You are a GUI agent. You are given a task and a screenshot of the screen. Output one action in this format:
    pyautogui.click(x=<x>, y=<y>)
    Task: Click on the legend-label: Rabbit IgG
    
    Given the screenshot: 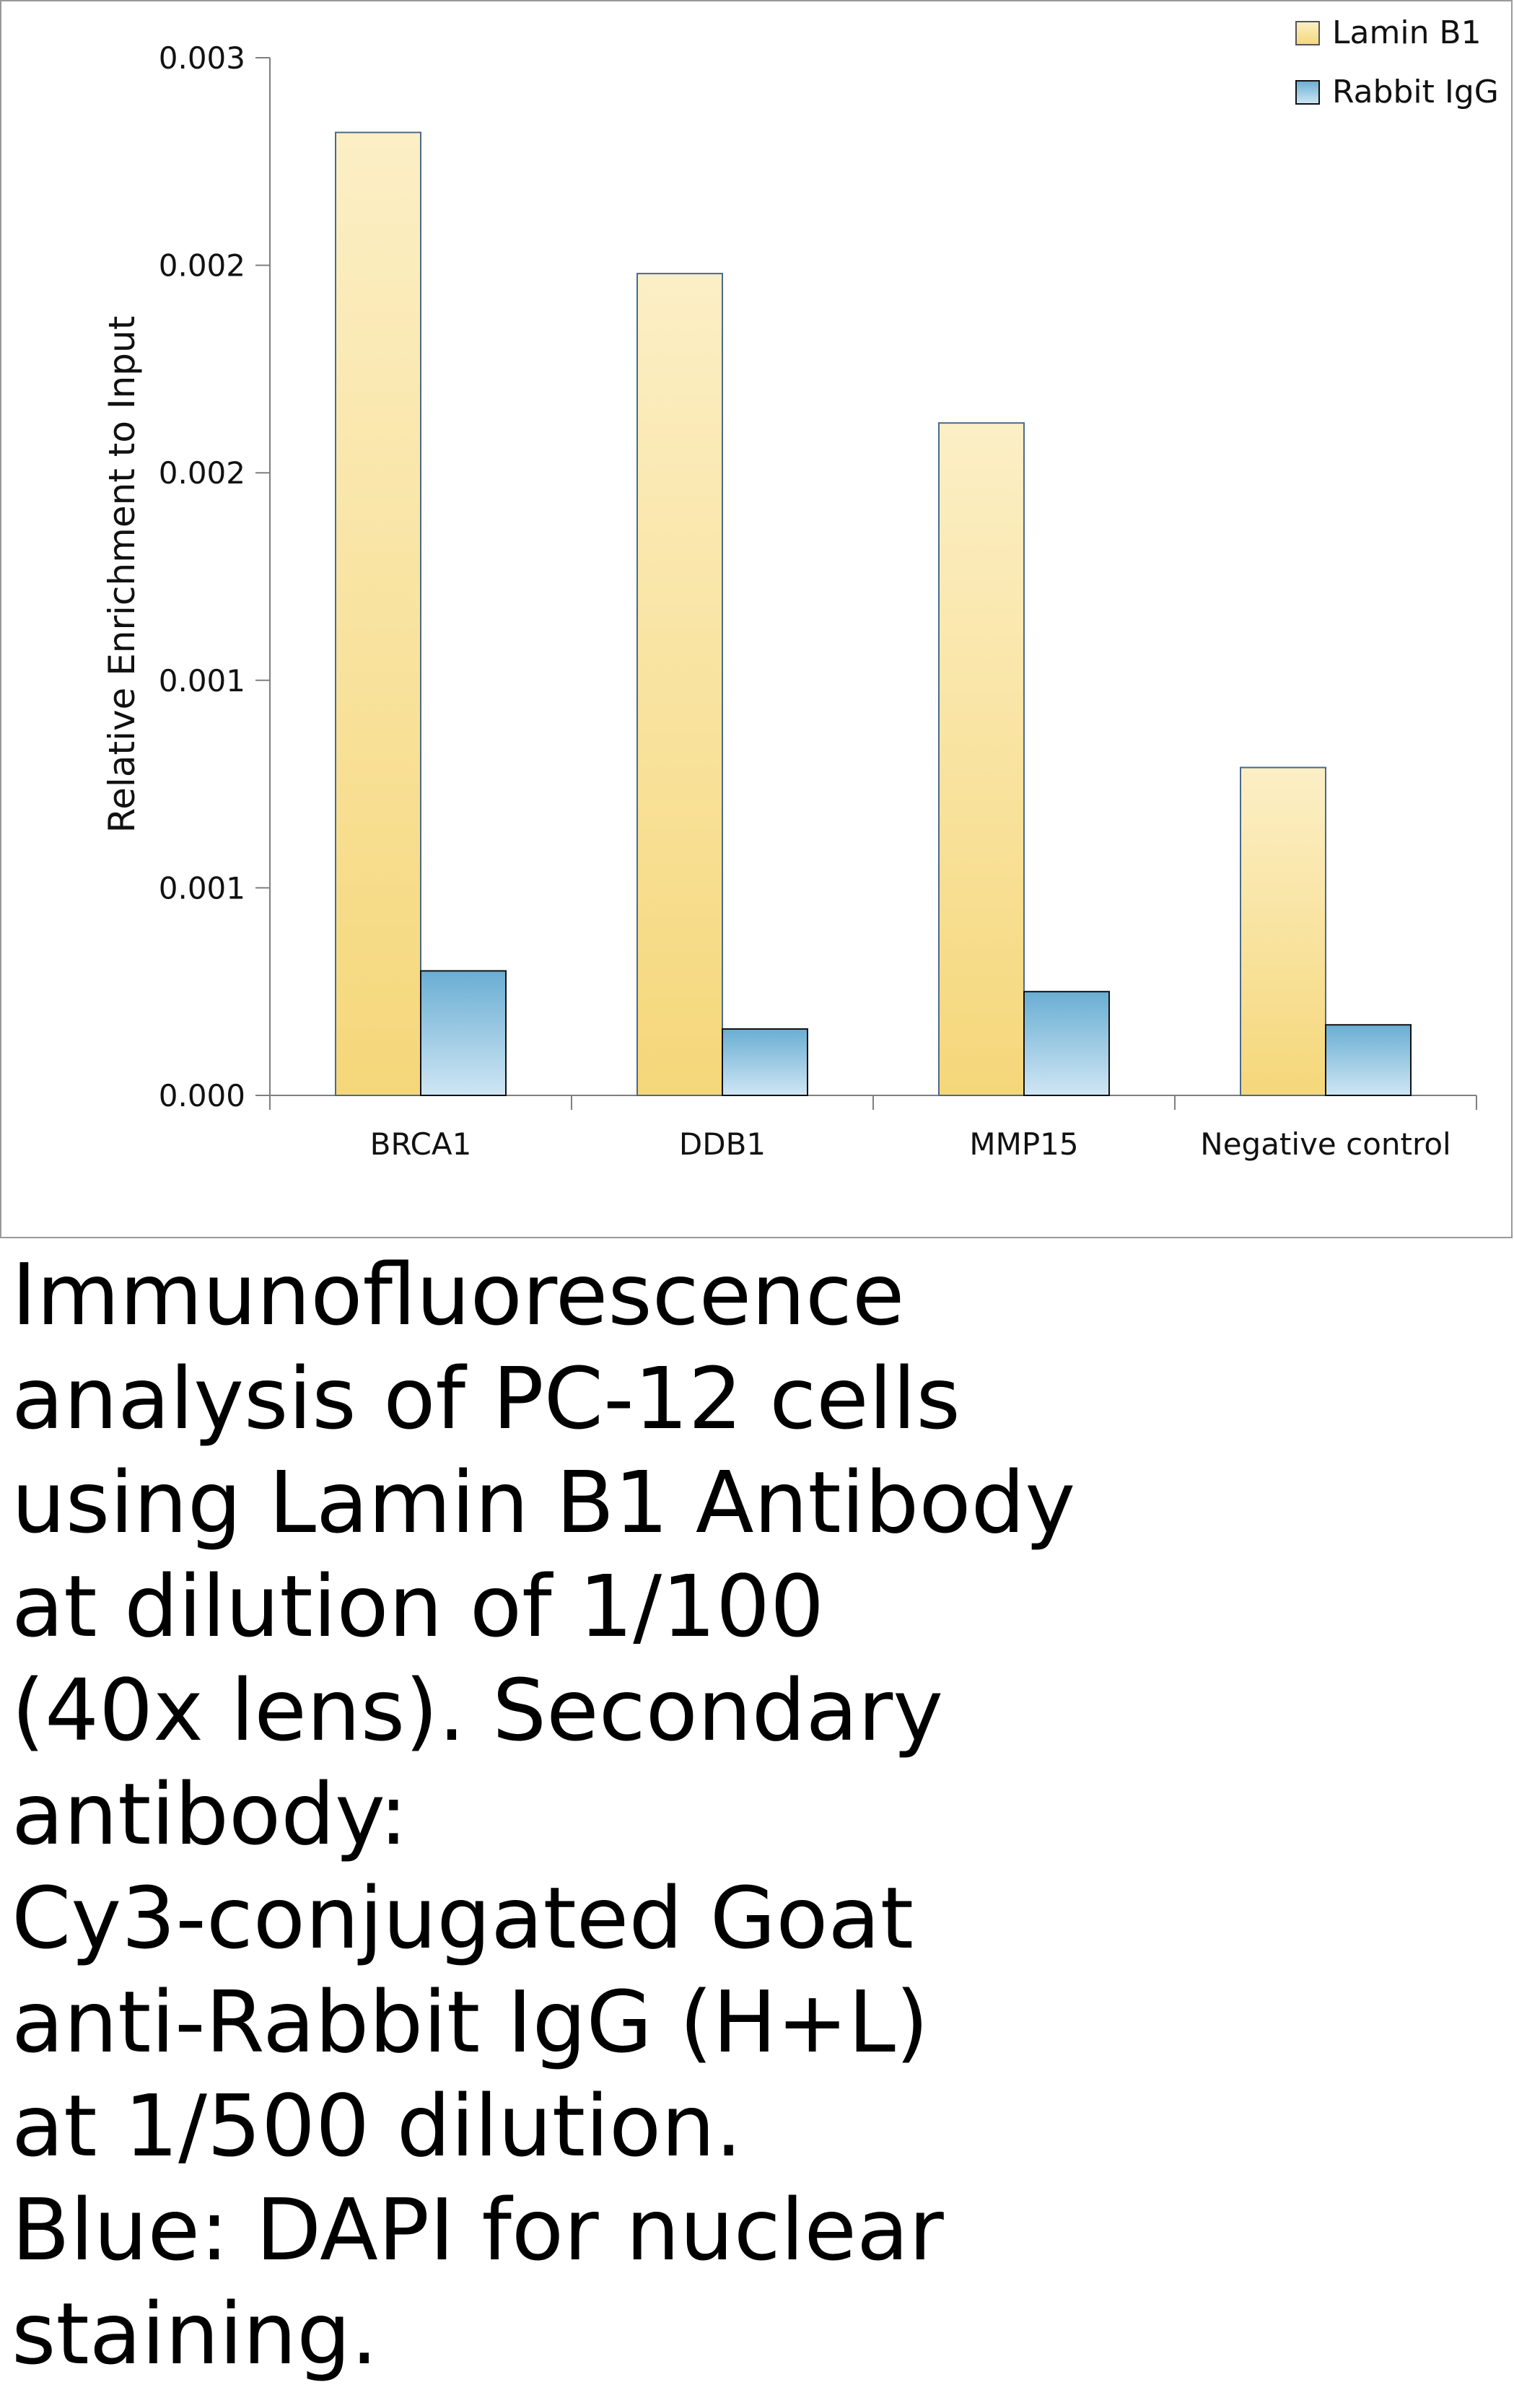 What is the action you would take?
    pyautogui.click(x=1415, y=92)
    